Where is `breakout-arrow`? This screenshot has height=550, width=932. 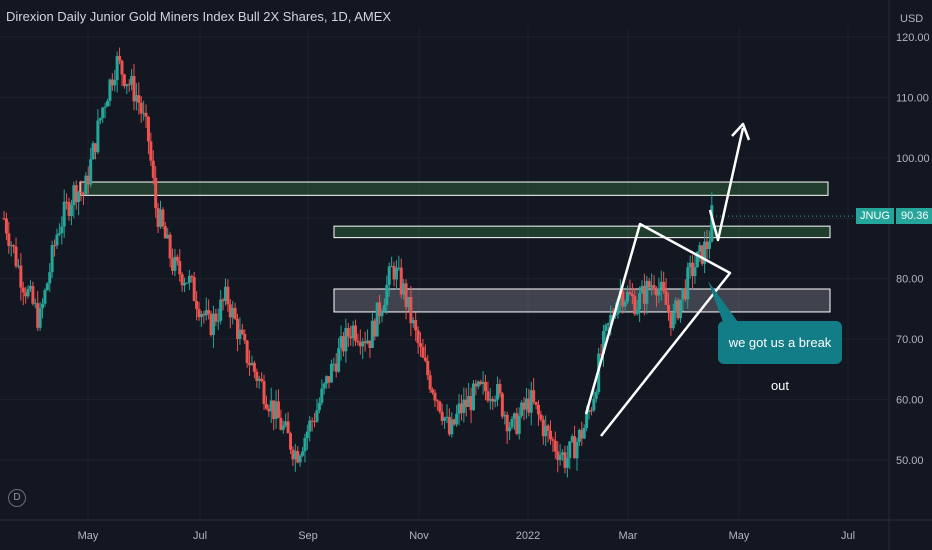
breakout-arrow is located at coordinates (726, 184).